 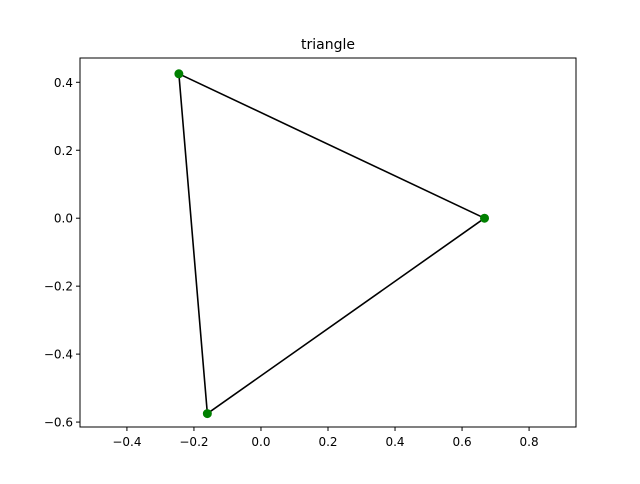 What do you see at coordinates (462, 442) in the screenshot?
I see `x-tick-label: 0.6` at bounding box center [462, 442].